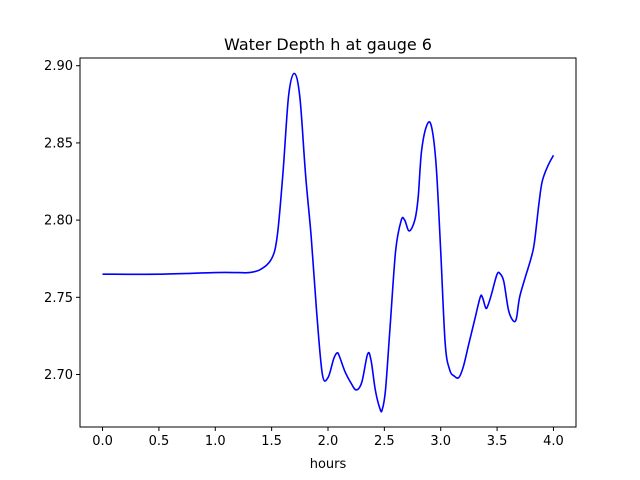 This screenshot has height=480, width=640. I want to click on y-tick-label: 2.75, so click(58, 298).